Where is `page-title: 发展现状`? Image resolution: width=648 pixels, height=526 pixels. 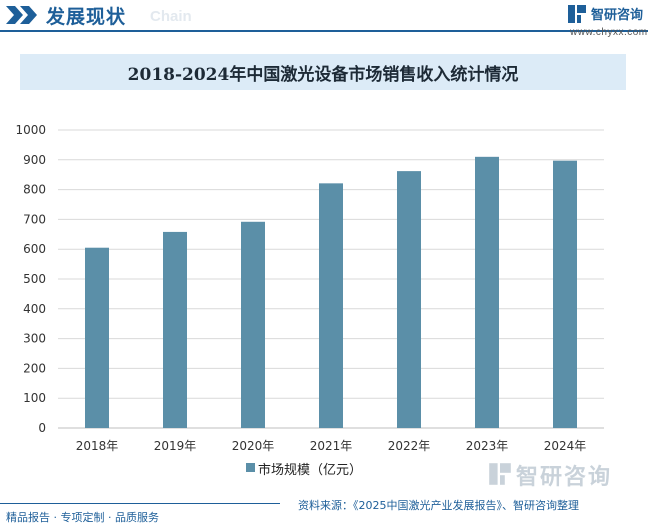
page-title: 发展现状 is located at coordinates (86, 17).